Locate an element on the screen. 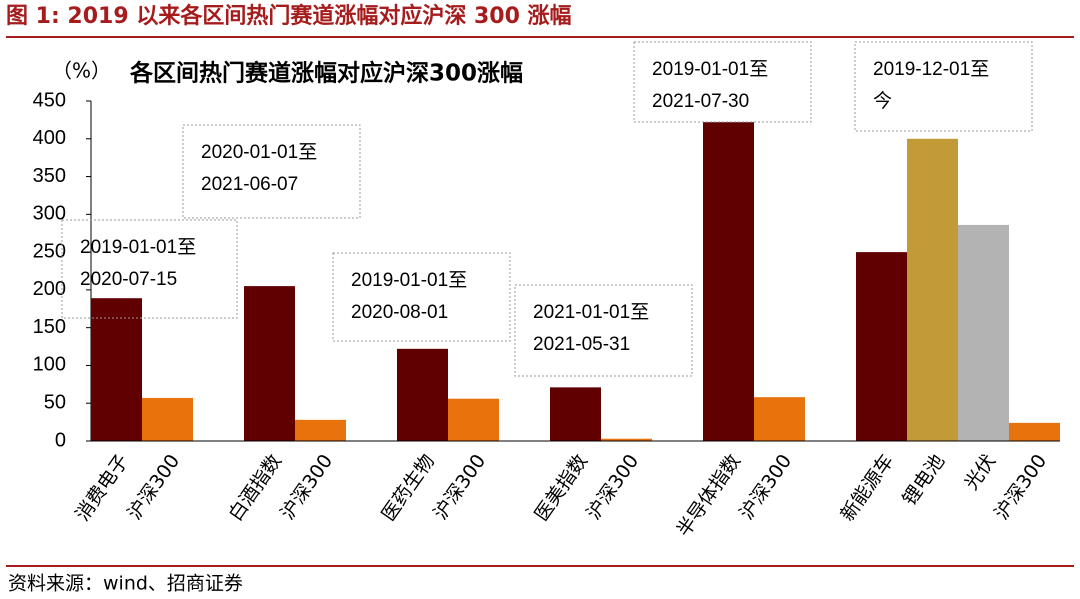 The width and height of the screenshot is (1080, 599). y-tick-label: 0 is located at coordinates (60, 440).